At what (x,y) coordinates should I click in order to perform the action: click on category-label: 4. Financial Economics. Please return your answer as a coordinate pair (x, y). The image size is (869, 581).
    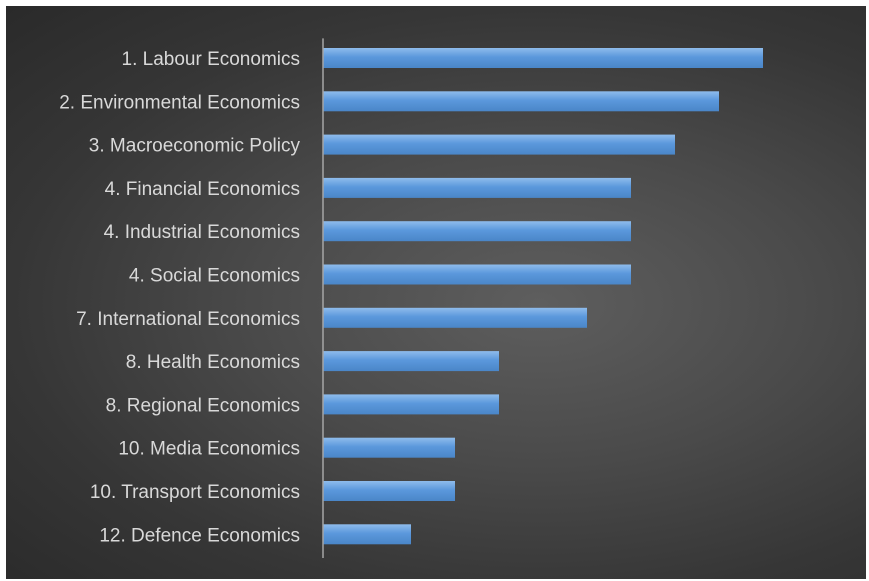
    Looking at the image, I should click on (202, 189).